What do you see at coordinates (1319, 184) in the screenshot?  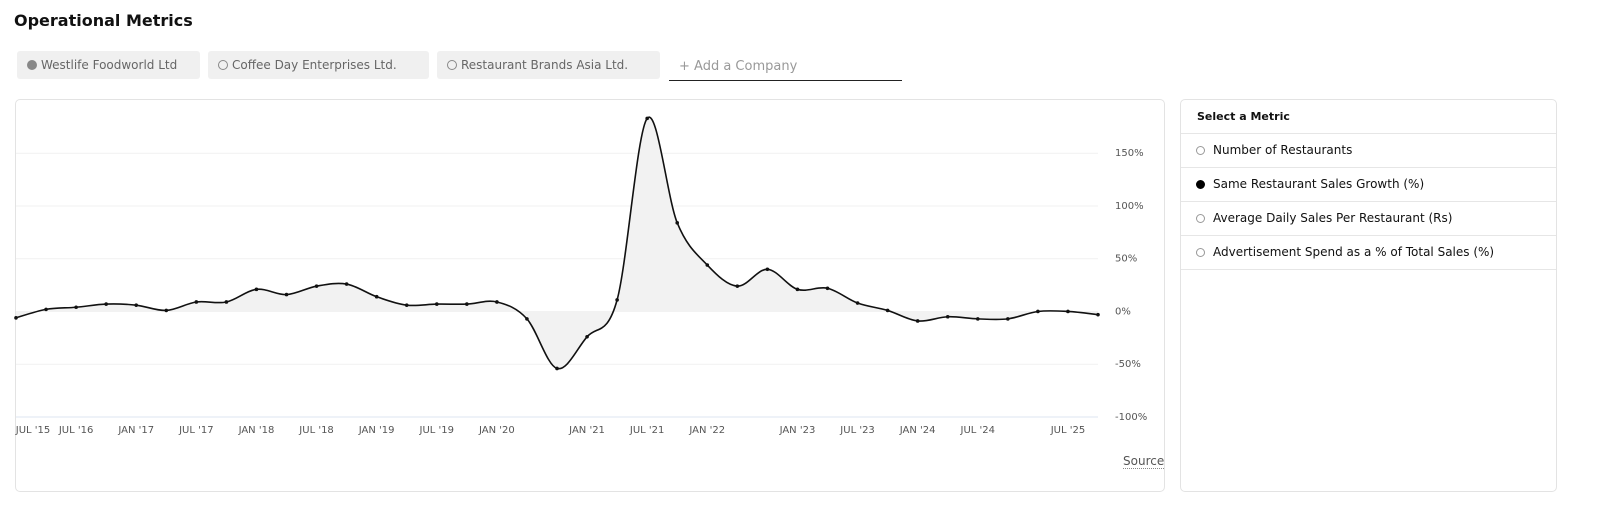 I see `metric-label: Same Restaurant Sales Growth (%)` at bounding box center [1319, 184].